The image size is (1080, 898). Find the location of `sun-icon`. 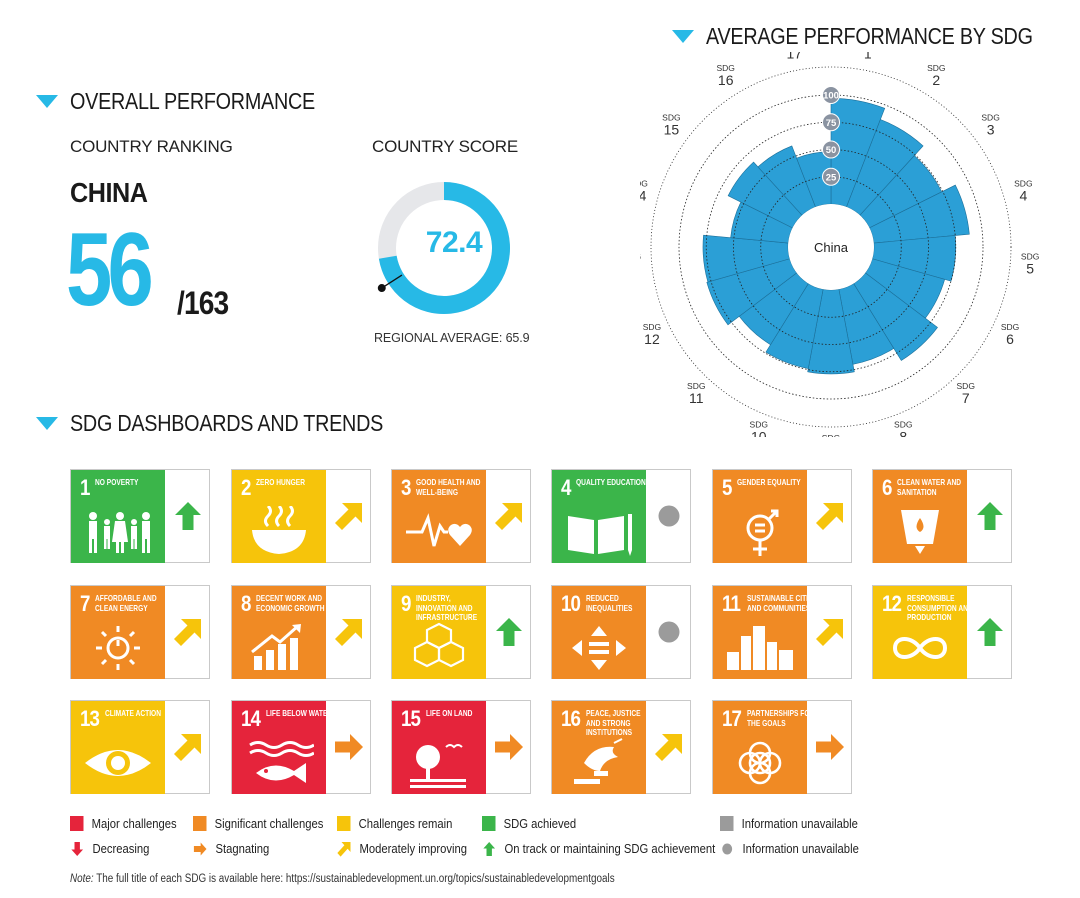

sun-icon is located at coordinates (118, 648).